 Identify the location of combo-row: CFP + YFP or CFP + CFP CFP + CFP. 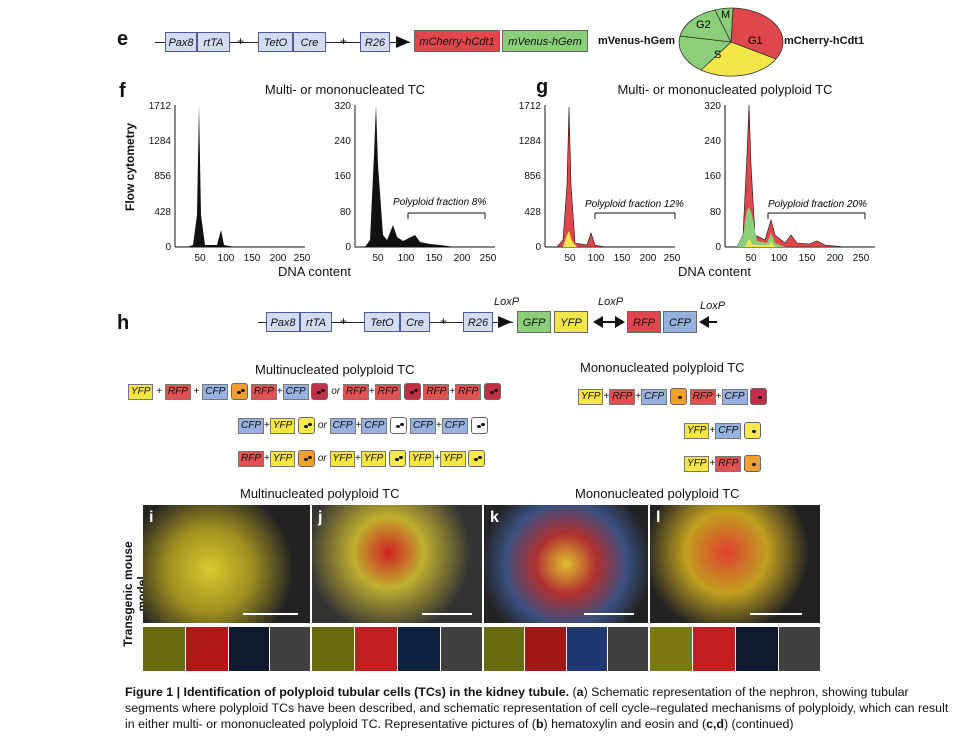
(363, 426).